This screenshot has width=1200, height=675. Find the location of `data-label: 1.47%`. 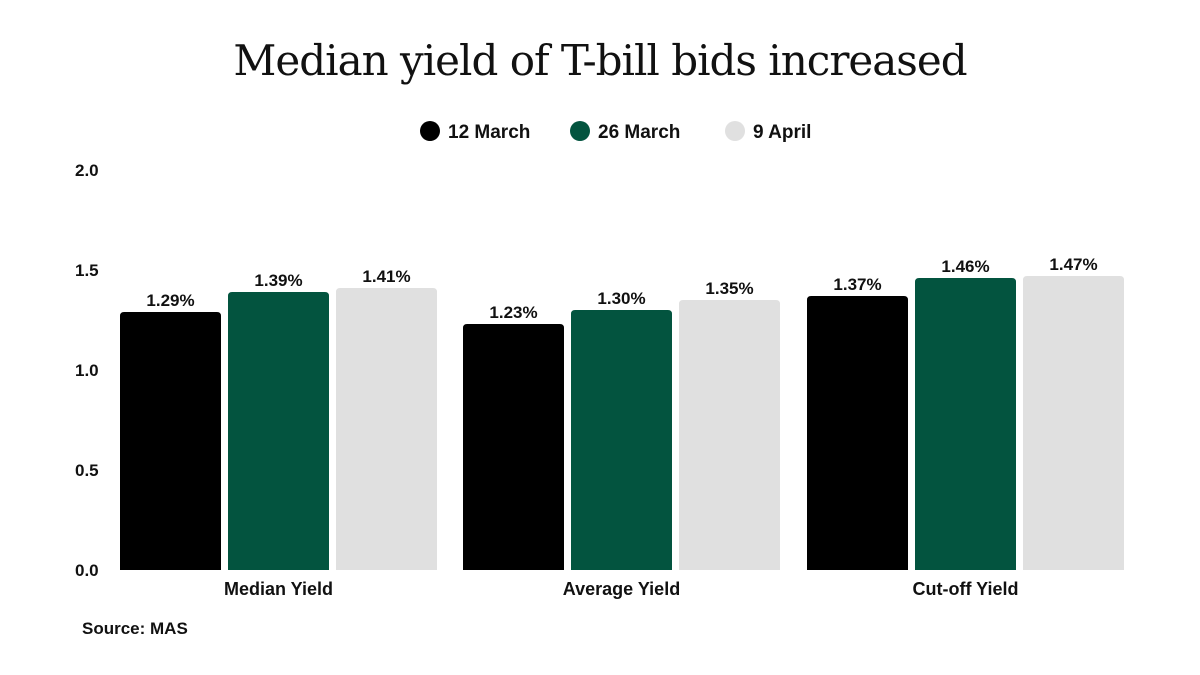

data-label: 1.47% is located at coordinates (1073, 264).